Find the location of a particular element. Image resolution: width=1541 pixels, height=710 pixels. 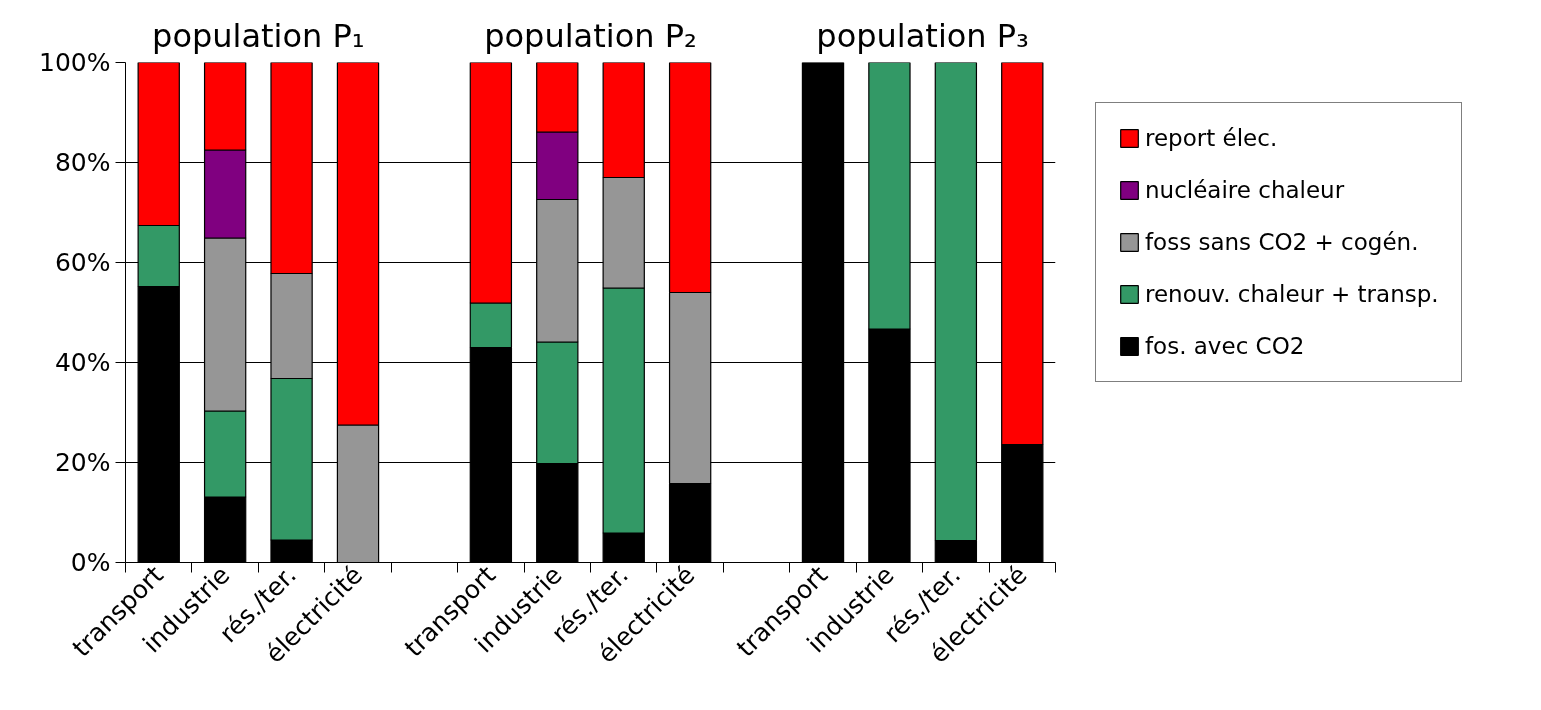

legend-label: renouv. chaleur + transp. is located at coordinates (1292, 294).